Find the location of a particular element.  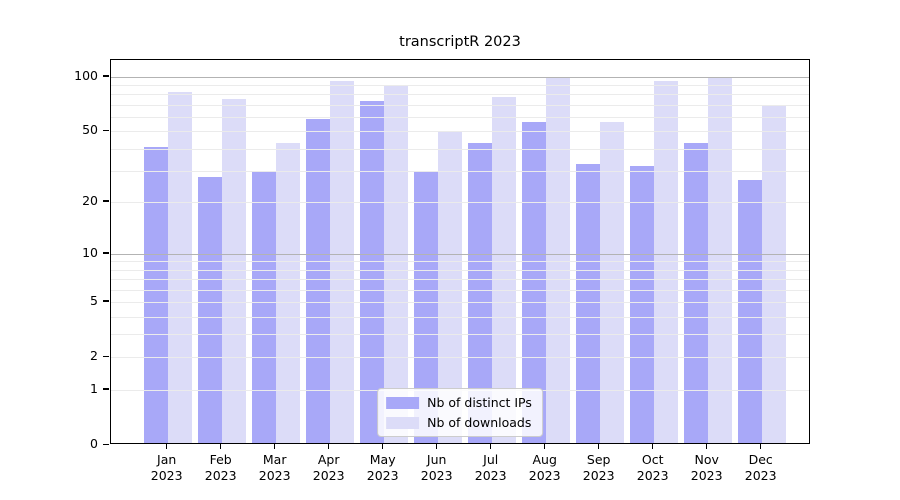

bar-downloads-mar is located at coordinates (287, 292).